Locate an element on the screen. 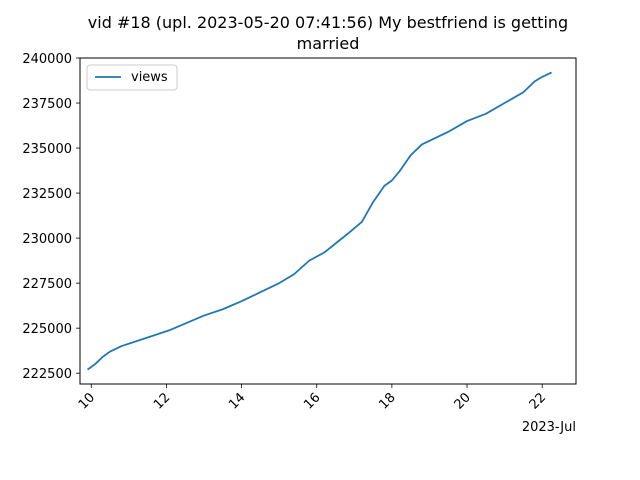  x-tick-label: 18 is located at coordinates (387, 401).